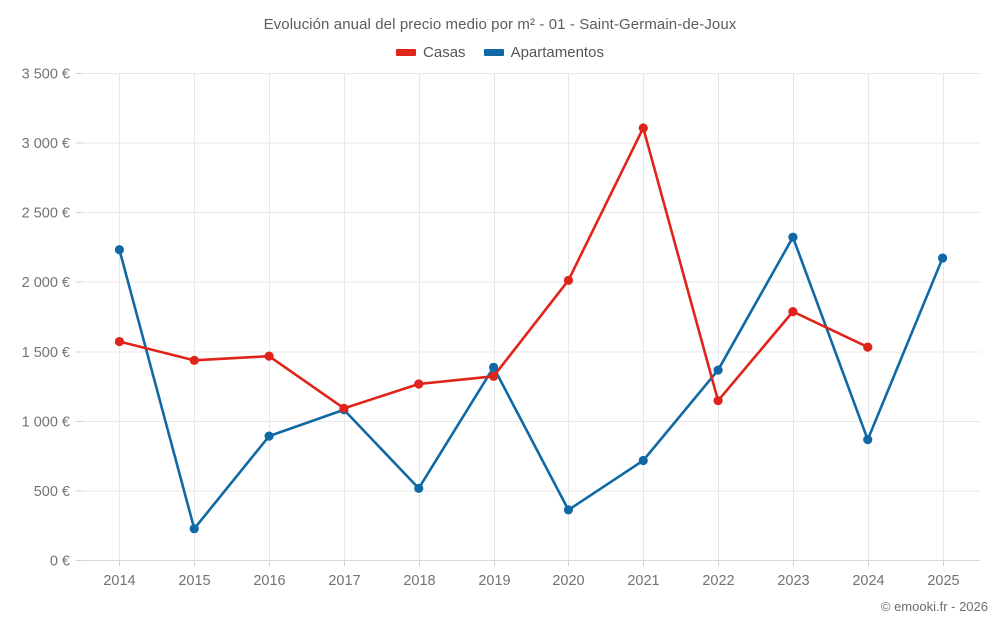  Describe the element at coordinates (793, 581) in the screenshot. I see `x-axis-tick-label: 2023` at that location.